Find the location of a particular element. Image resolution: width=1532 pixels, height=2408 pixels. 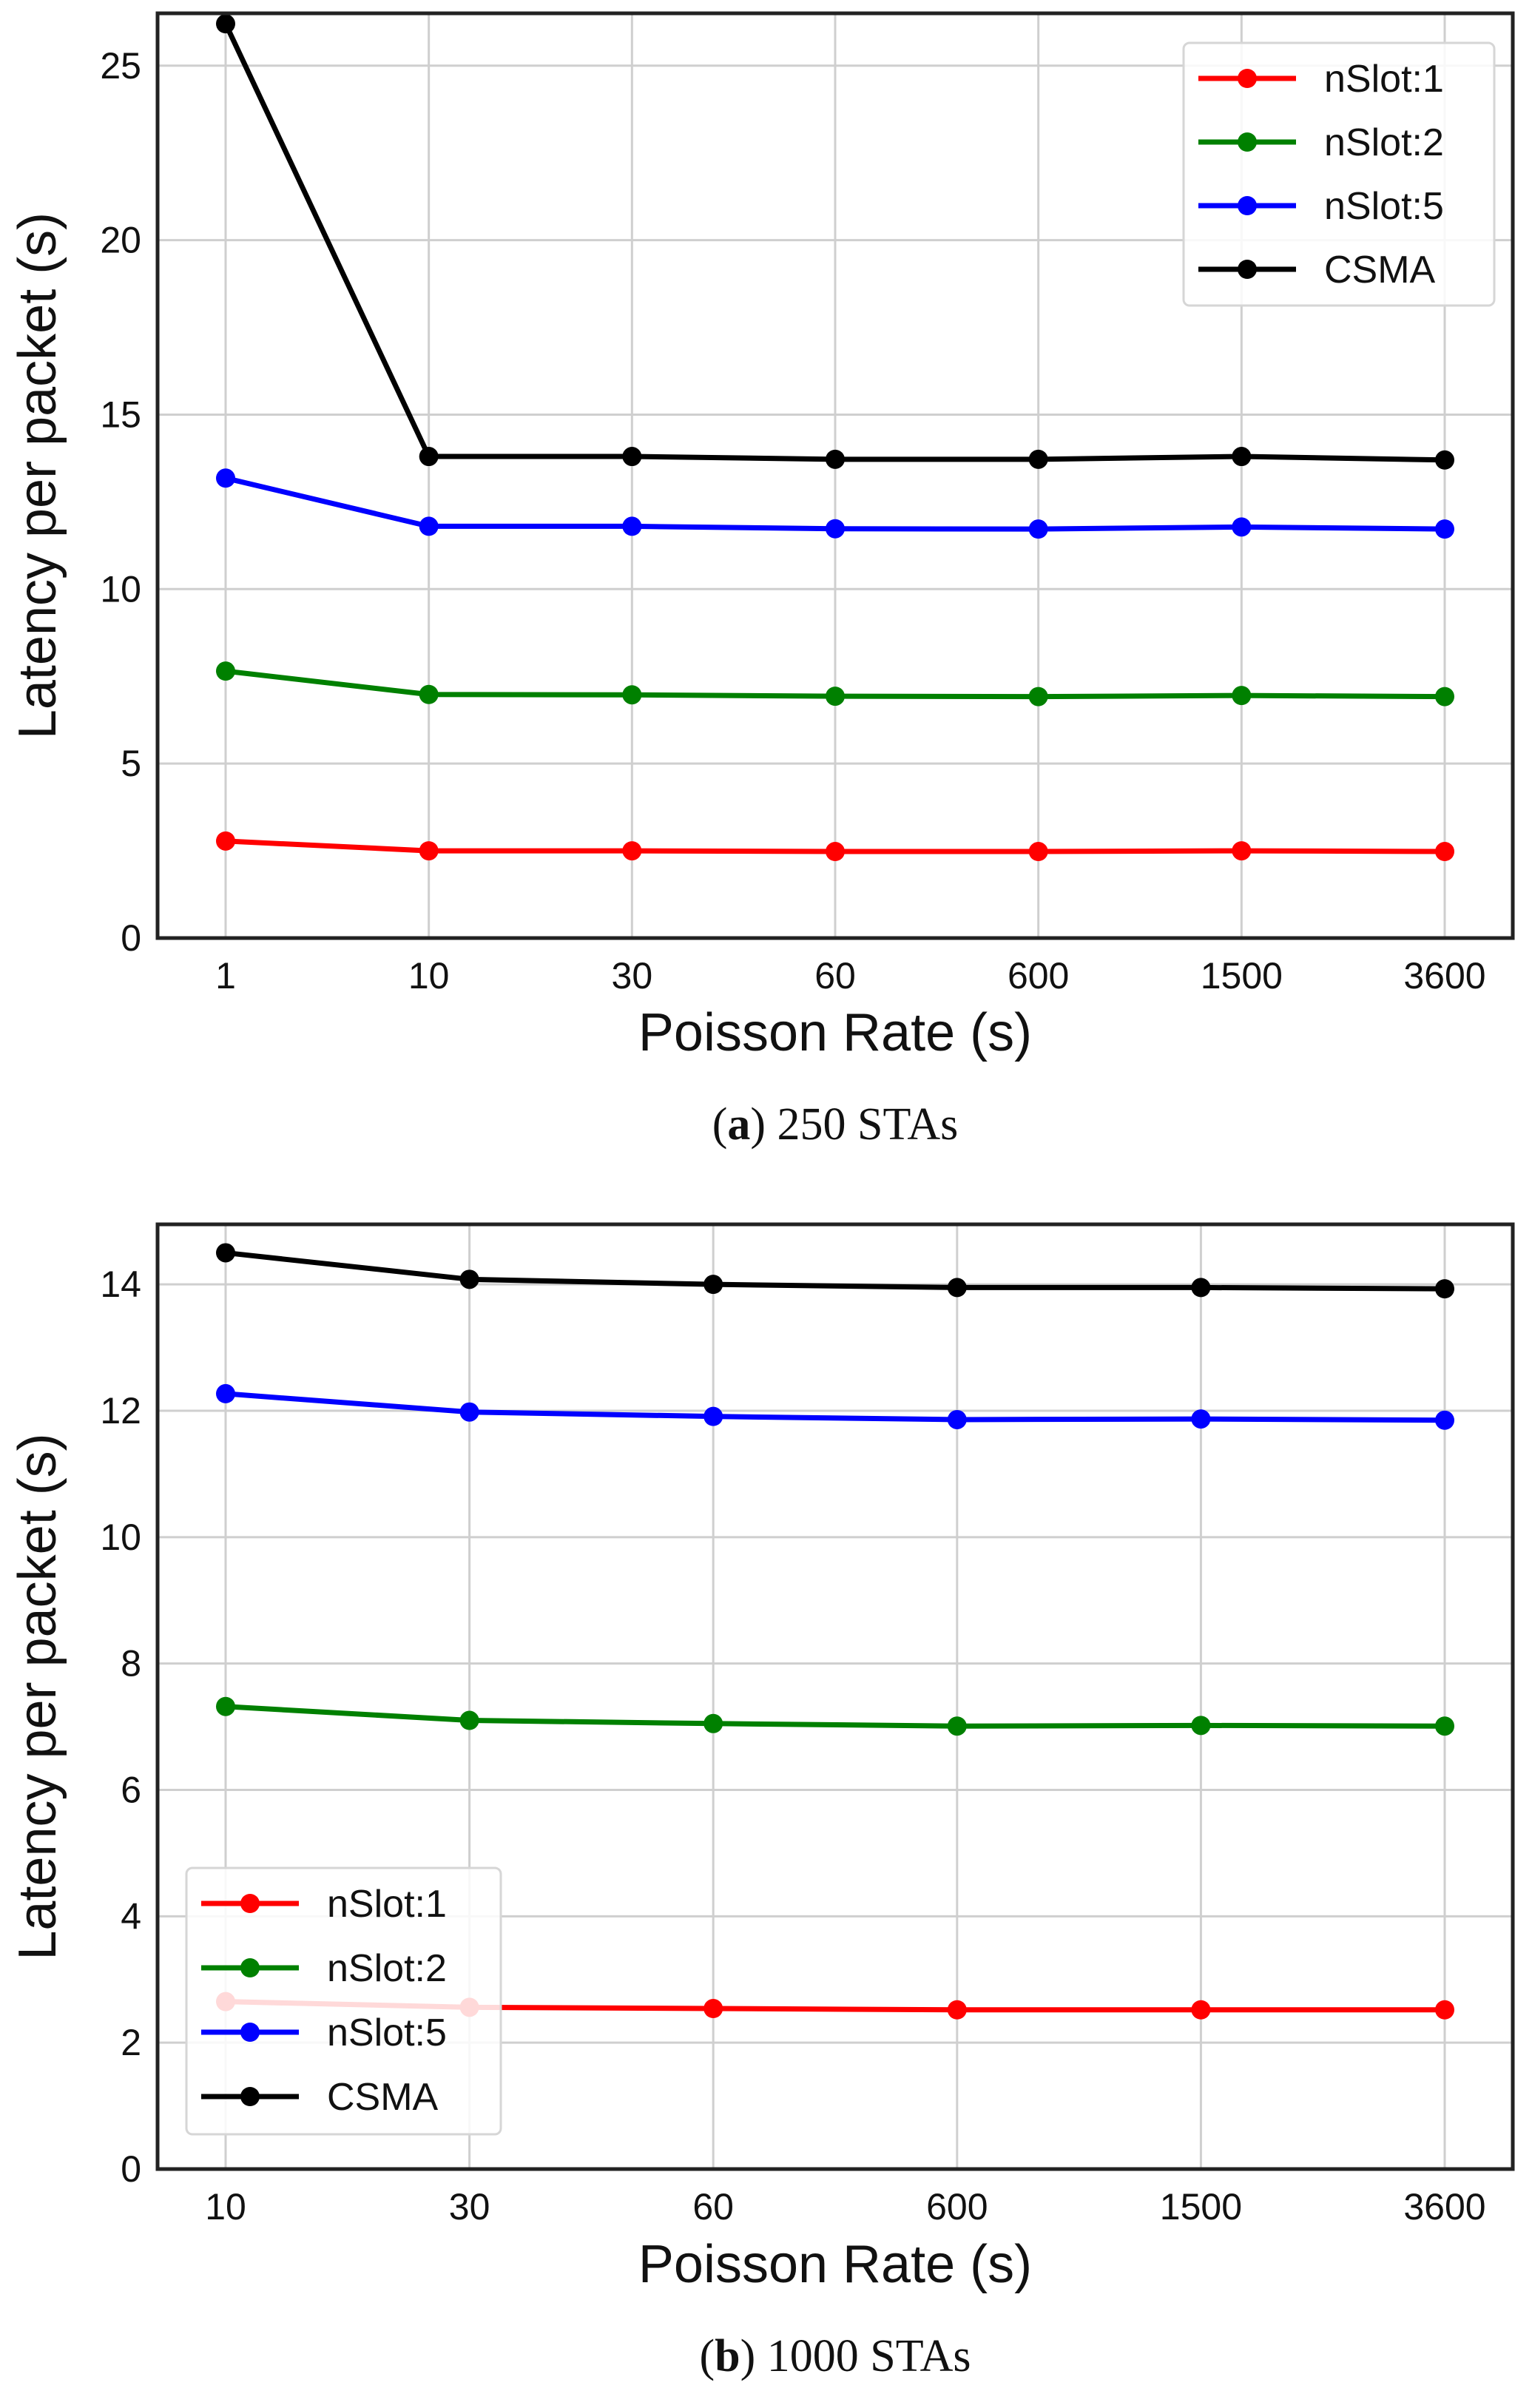

series-line-csma is located at coordinates (835, 1270).